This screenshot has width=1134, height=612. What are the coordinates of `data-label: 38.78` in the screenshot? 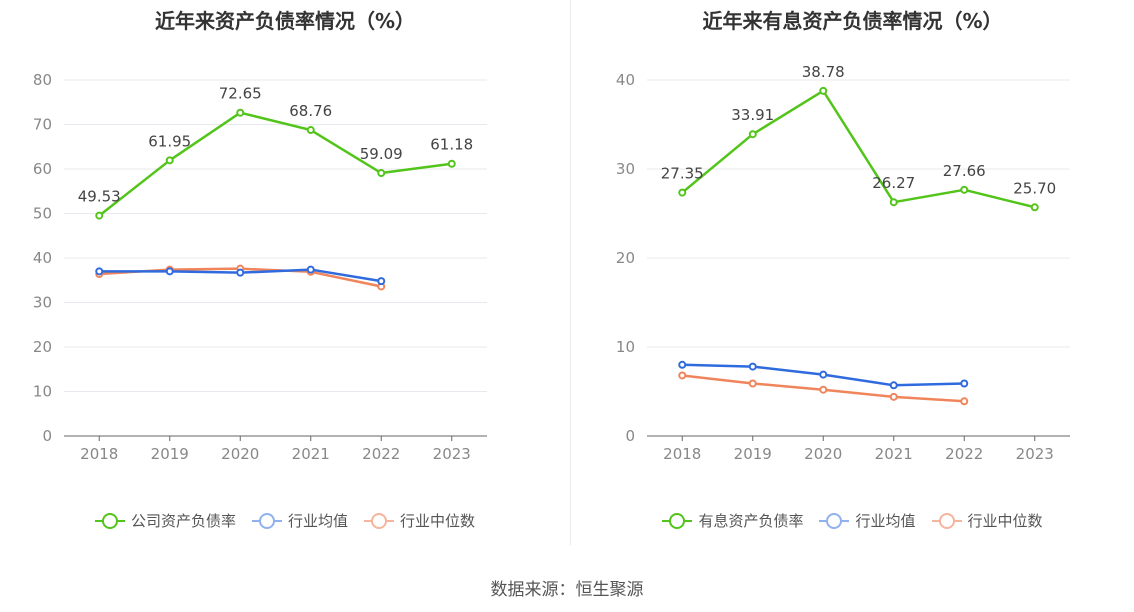 It's located at (823, 72).